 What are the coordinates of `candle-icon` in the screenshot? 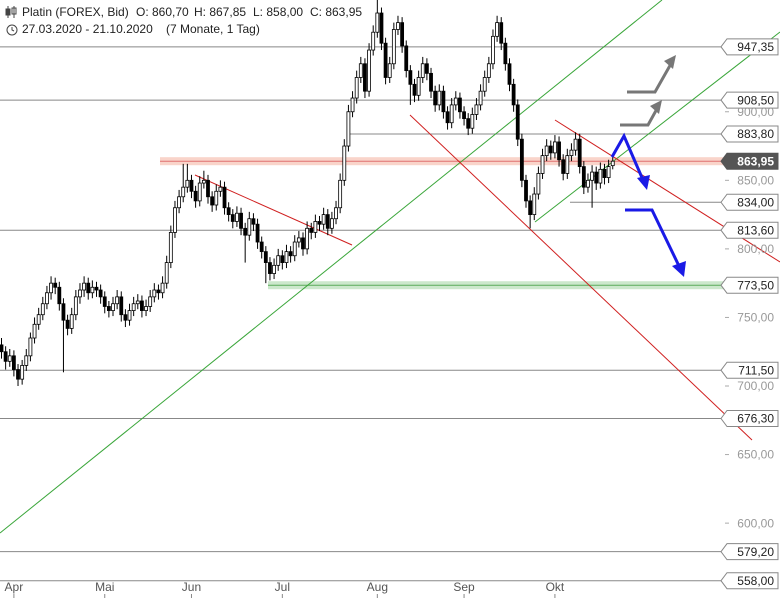 It's located at (11, 12).